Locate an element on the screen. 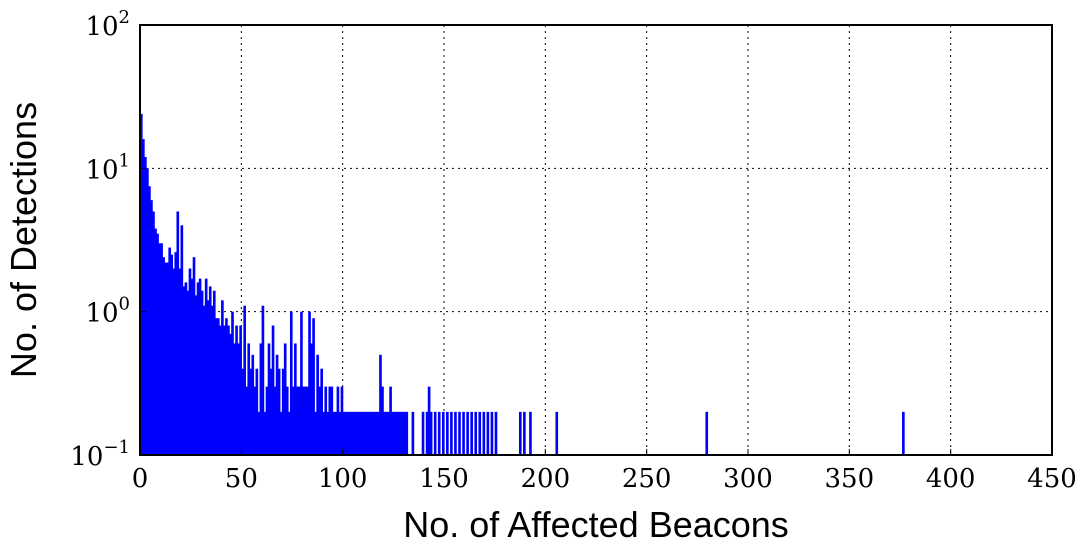 This screenshot has width=1080, height=544. x-axis-label: No. of Affected Beacons is located at coordinates (596, 524).